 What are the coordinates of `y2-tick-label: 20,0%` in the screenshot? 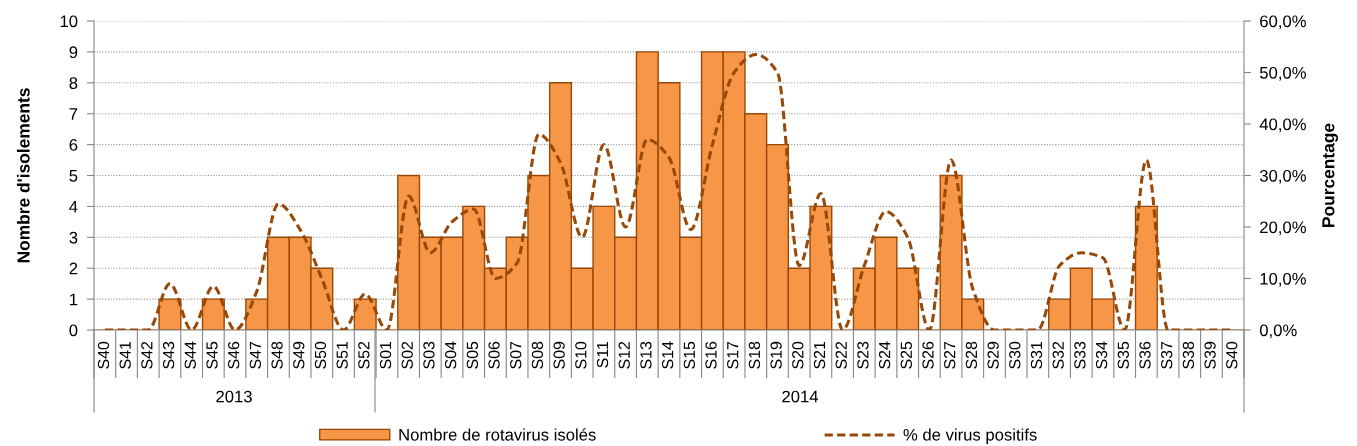 It's located at (1283, 228).